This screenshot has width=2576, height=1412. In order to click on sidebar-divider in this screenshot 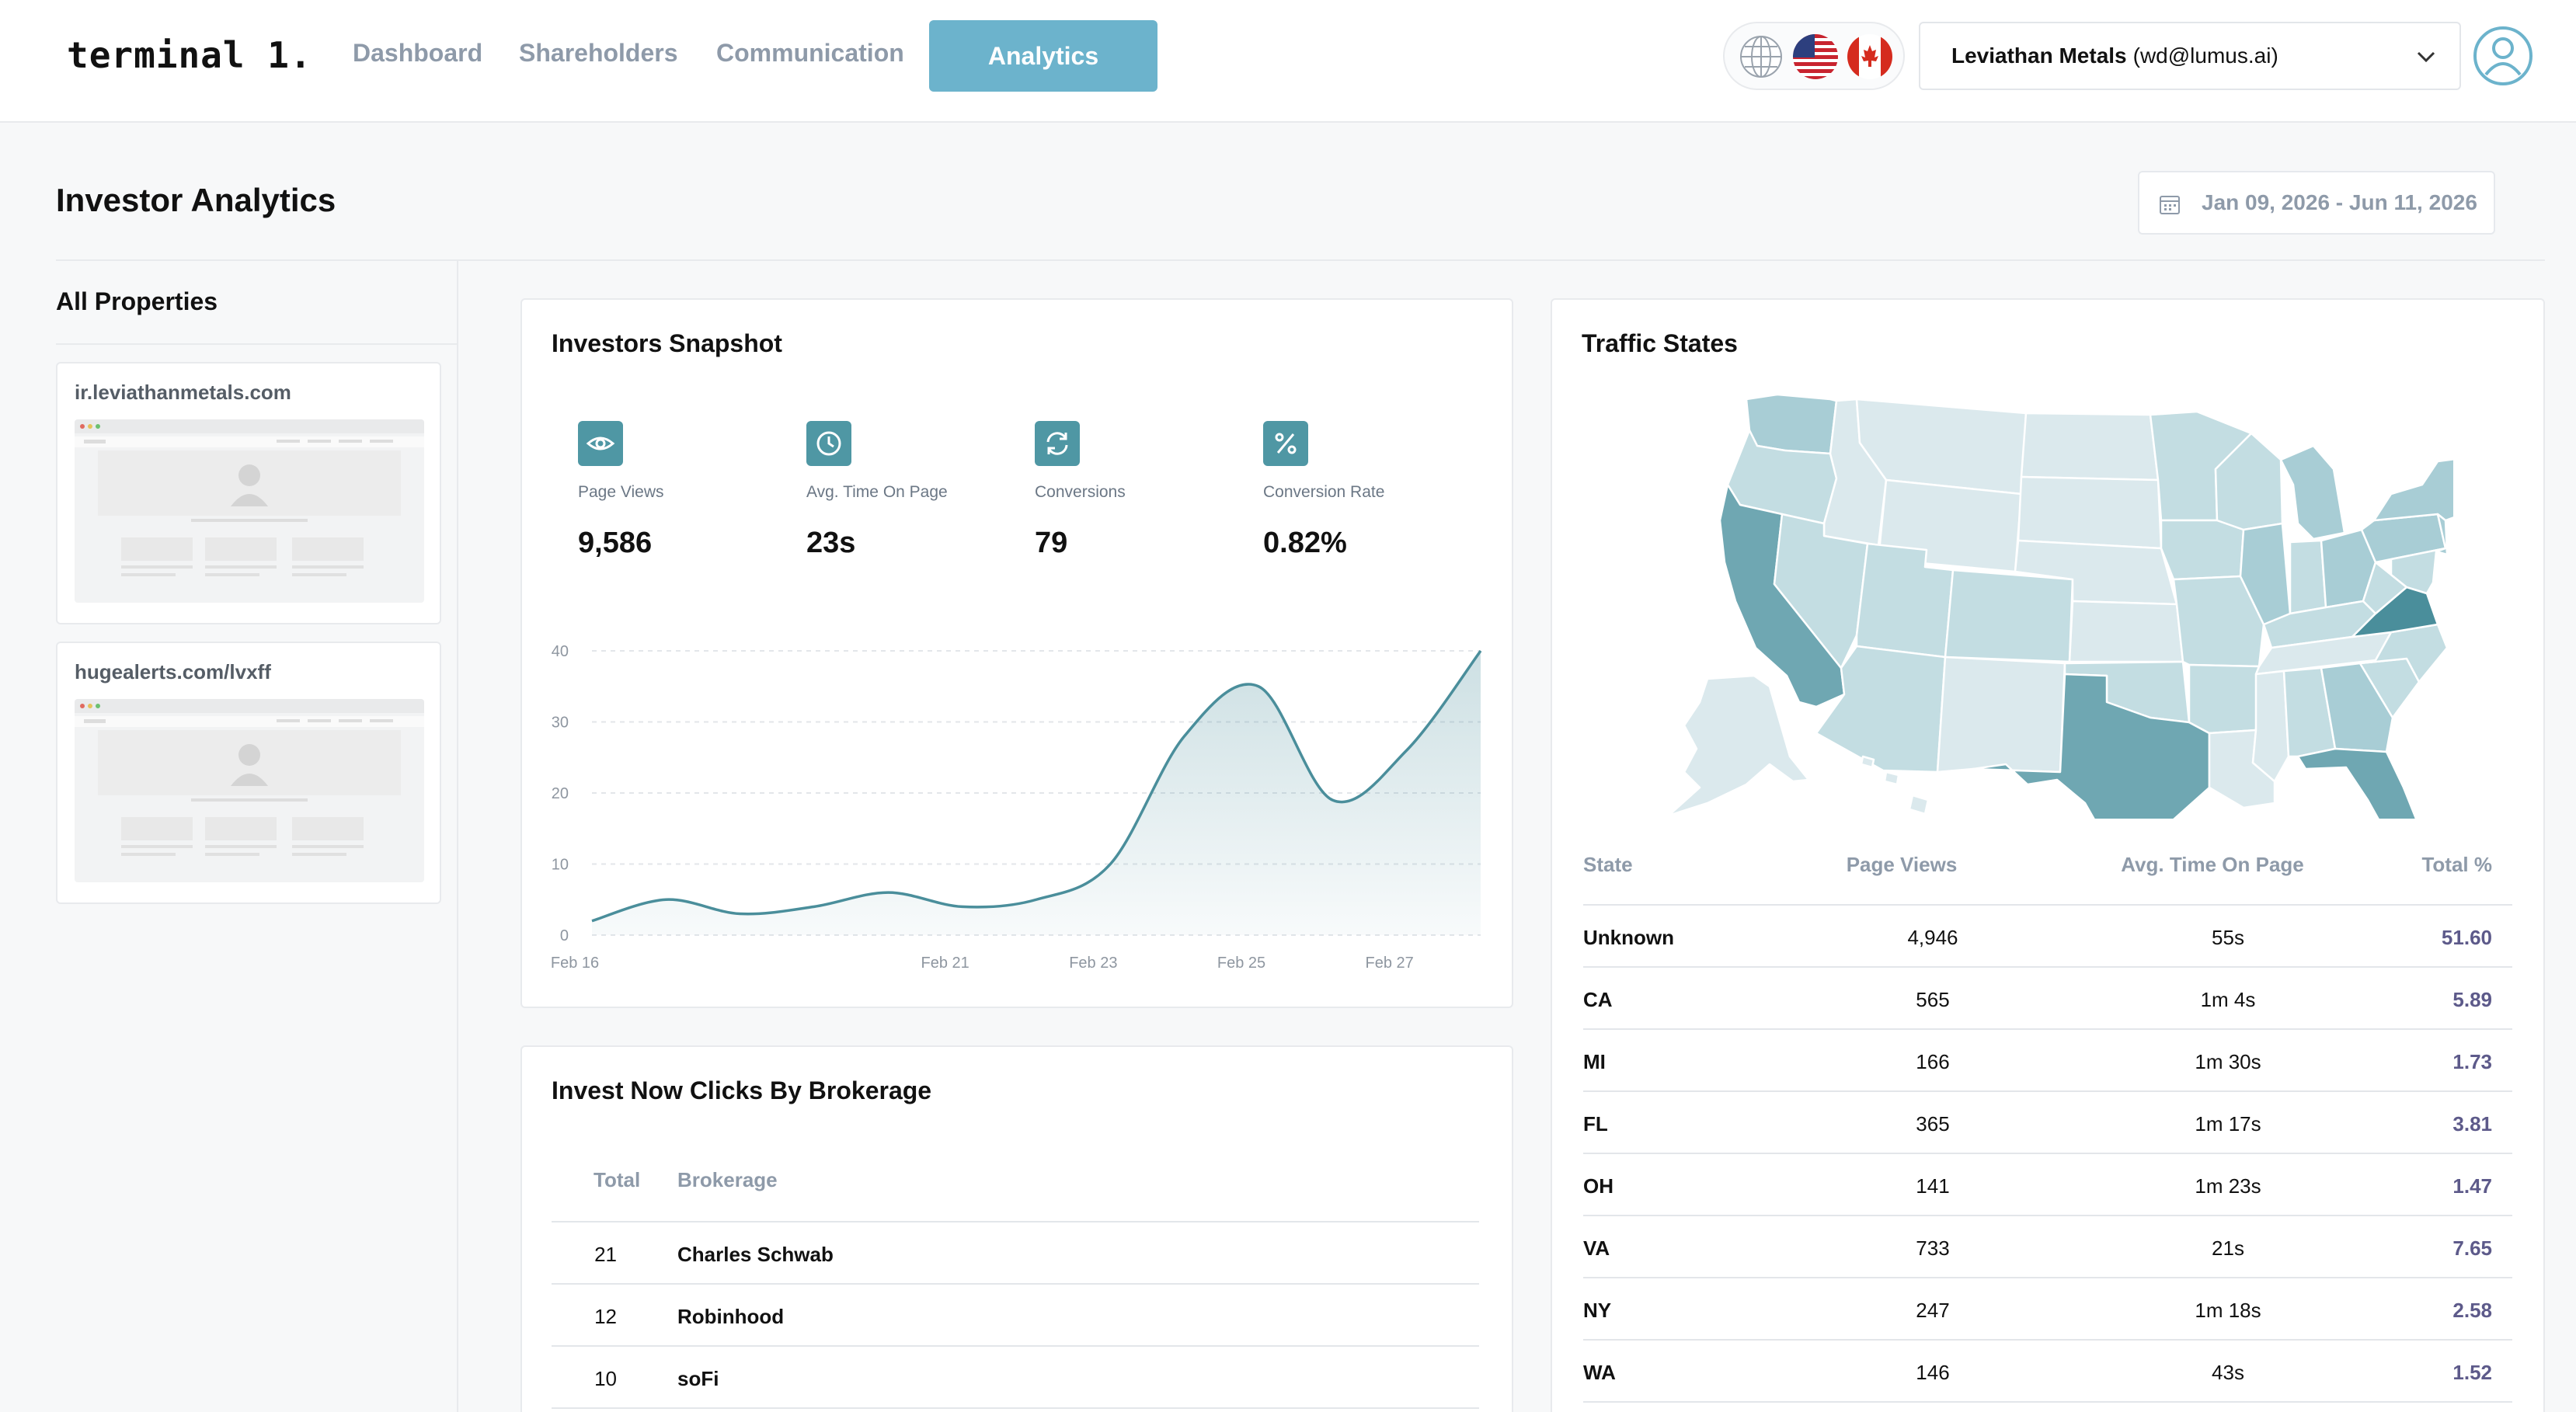, I will do `click(457, 836)`.